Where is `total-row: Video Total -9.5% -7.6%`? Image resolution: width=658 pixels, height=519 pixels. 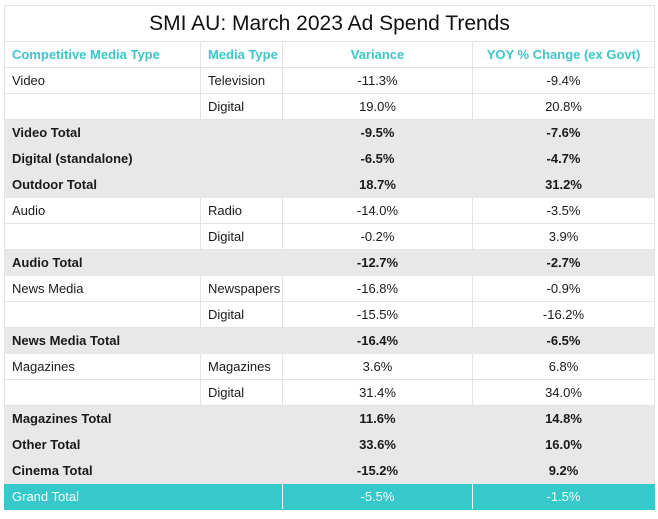
total-row: Video Total -9.5% -7.6% is located at coordinates (330, 132).